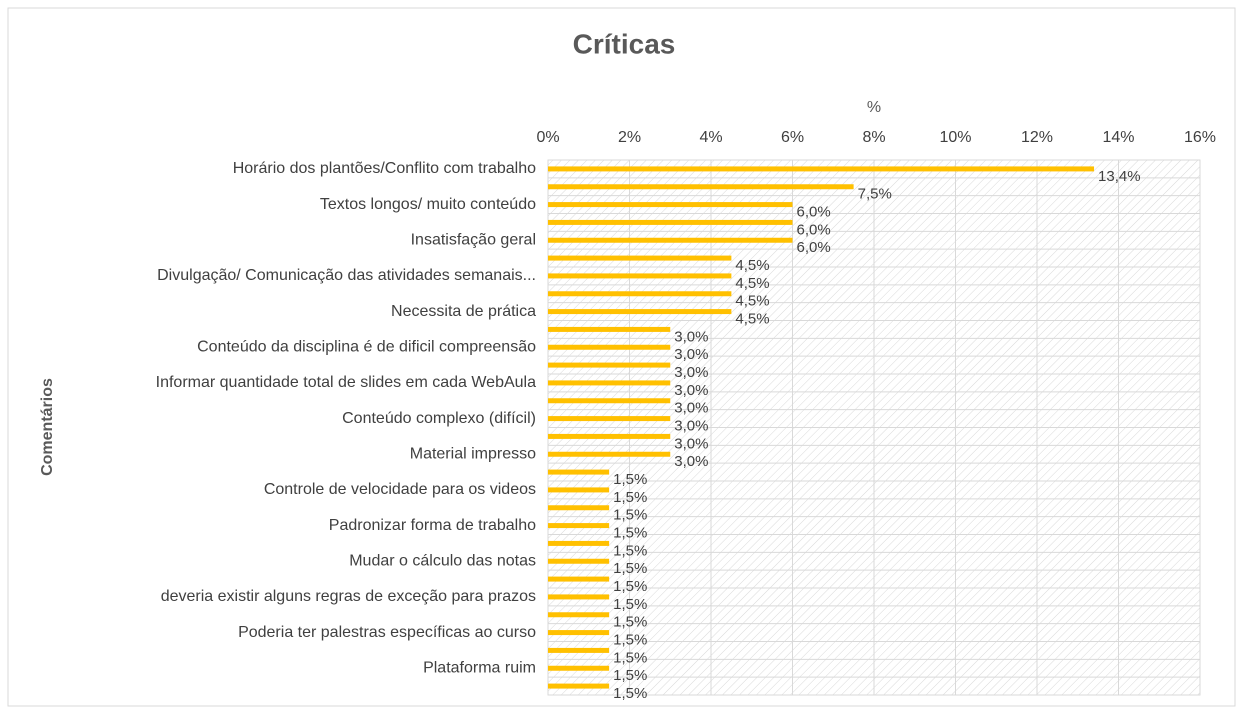 This screenshot has width=1243, height=714. I want to click on data-label: 7,5%, so click(875, 194).